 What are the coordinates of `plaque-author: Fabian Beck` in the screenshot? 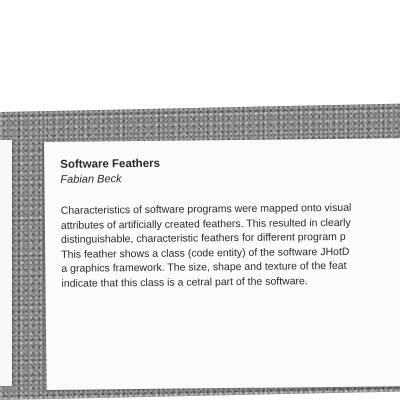 It's located at (91, 179).